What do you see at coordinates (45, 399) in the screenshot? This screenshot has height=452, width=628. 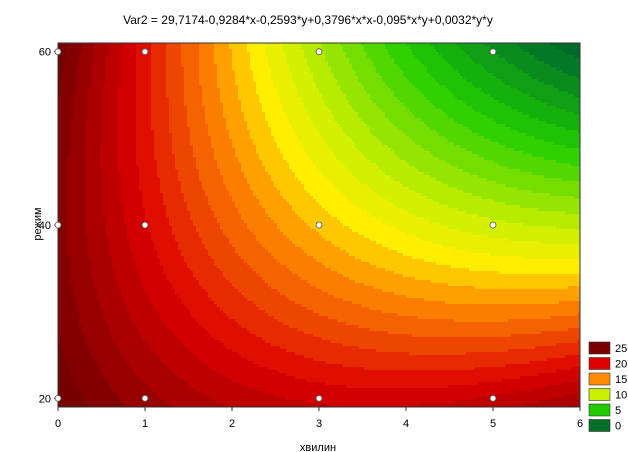 I see `y-tick-label: 20` at bounding box center [45, 399].